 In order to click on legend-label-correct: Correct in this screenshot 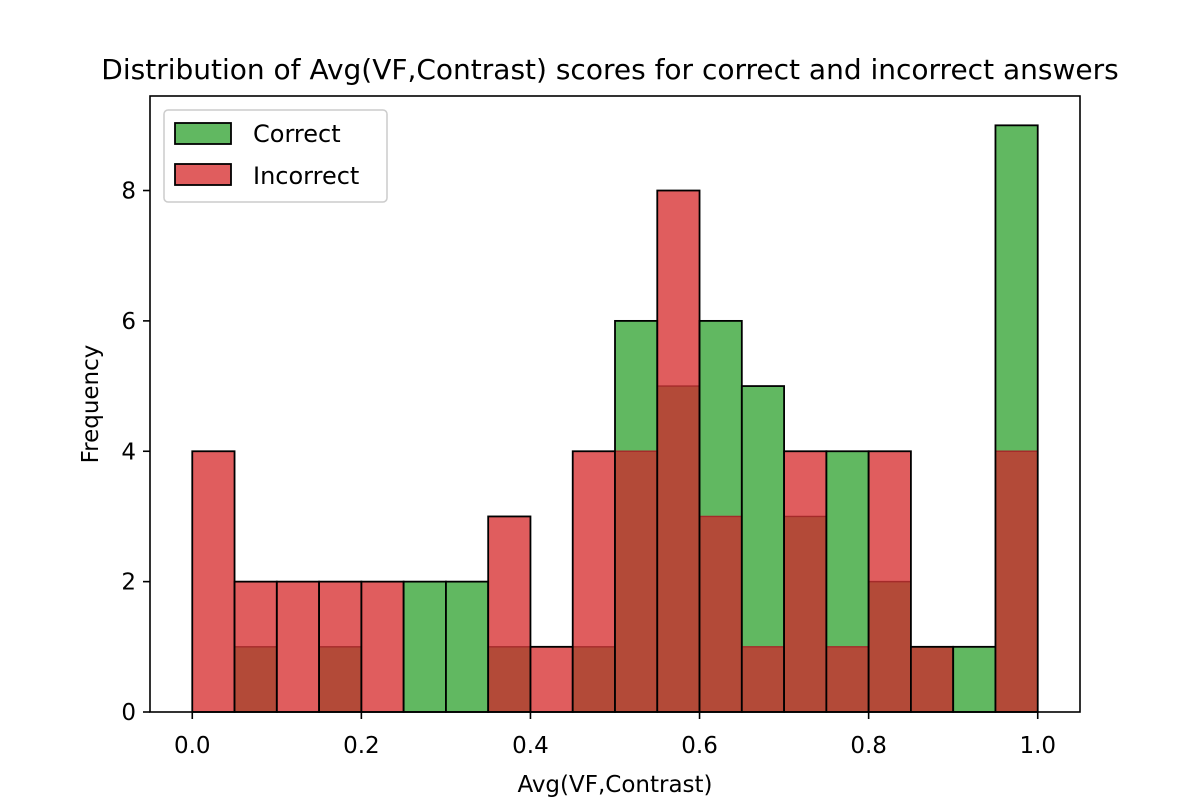, I will do `click(297, 134)`.